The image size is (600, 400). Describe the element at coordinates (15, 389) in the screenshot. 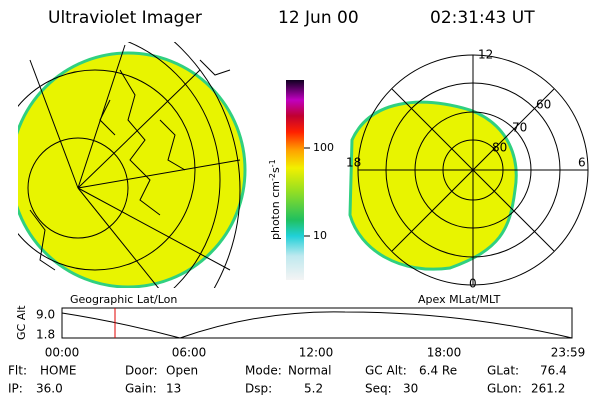

I see `info-label: IP:` at that location.